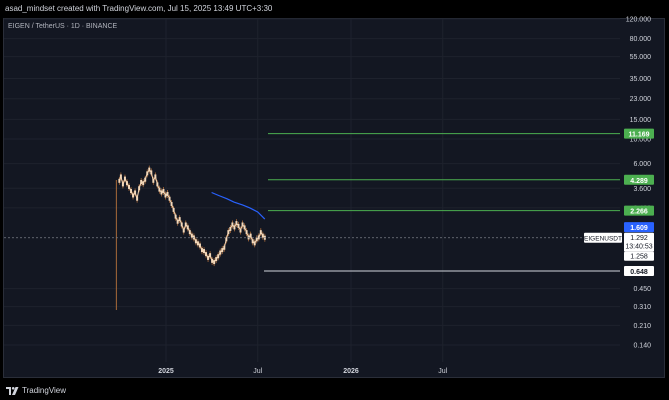  Describe the element at coordinates (642, 189) in the screenshot. I see `y-tick-label: 3.600` at that location.